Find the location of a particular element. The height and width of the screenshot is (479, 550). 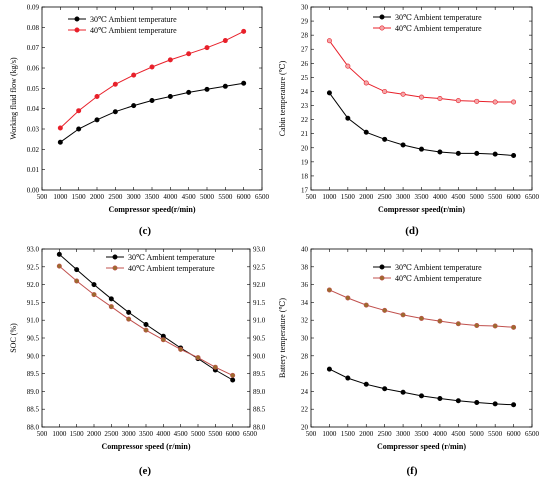

x-tick-label: 500 is located at coordinates (311, 434).